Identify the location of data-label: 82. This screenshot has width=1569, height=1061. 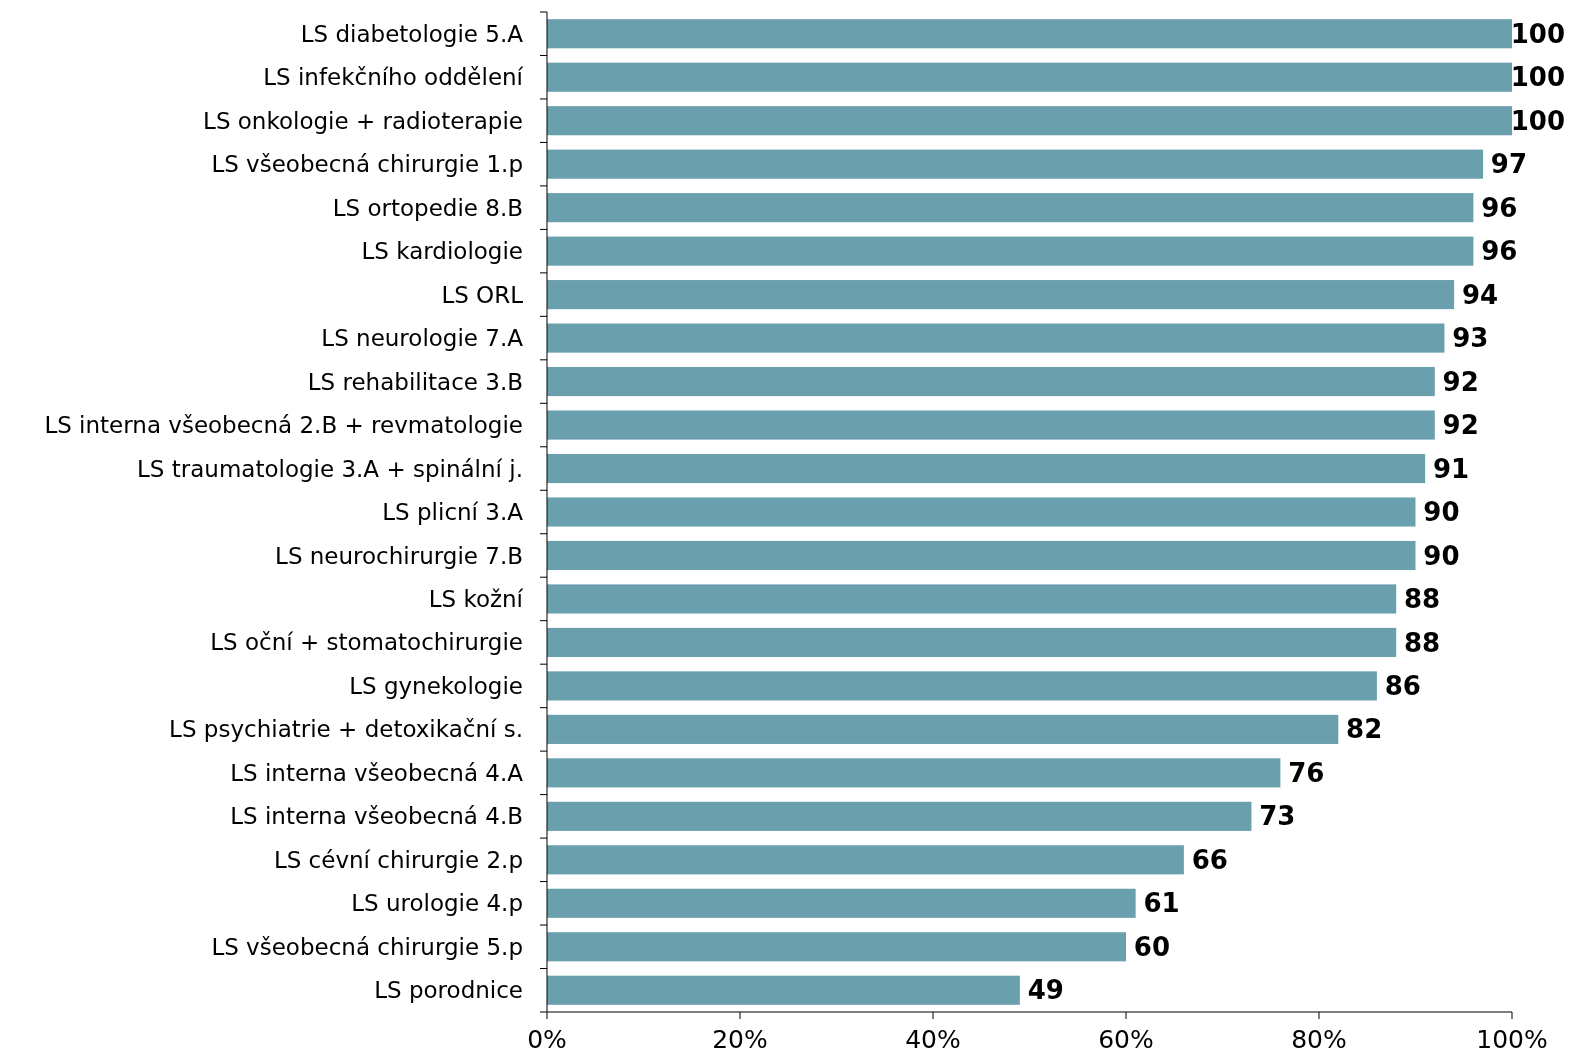
(1364, 729).